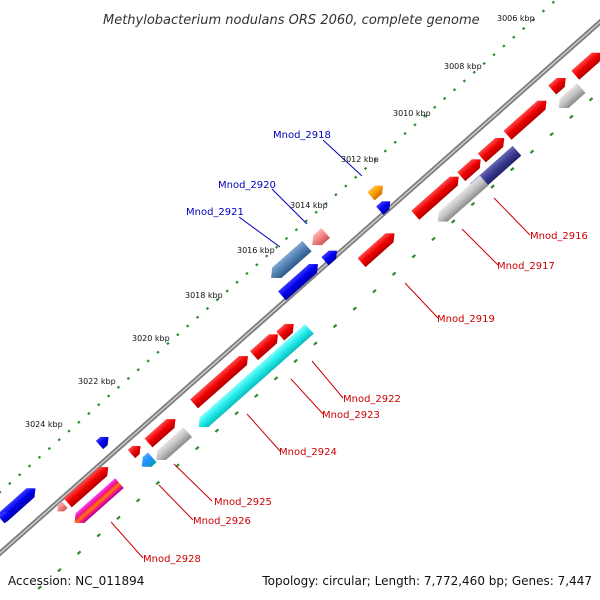  Describe the element at coordinates (466, 319) in the screenshot. I see `gene-label-mnod-2919: Mnod_2919` at that location.